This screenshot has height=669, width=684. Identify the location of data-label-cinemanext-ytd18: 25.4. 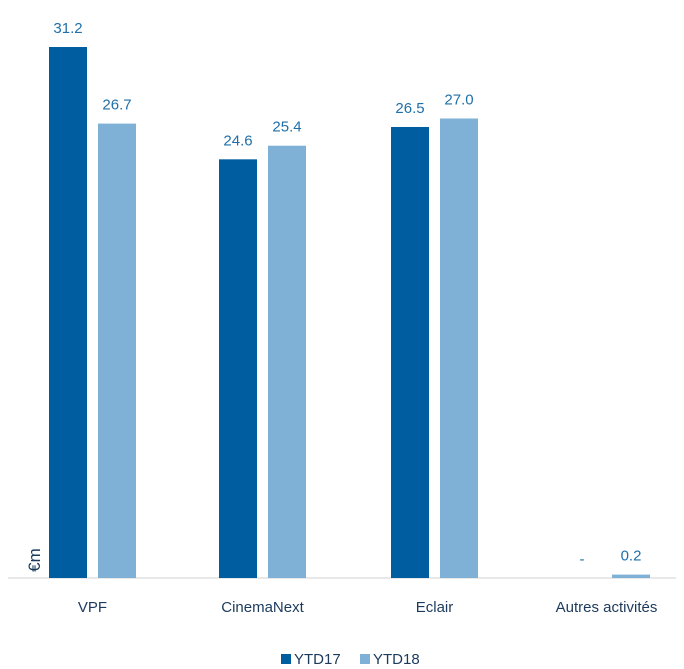
(286, 127).